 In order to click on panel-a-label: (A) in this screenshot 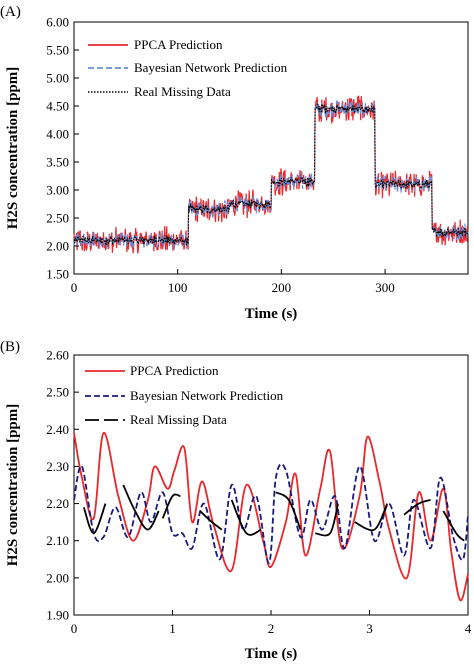, I will do `click(10, 12)`.